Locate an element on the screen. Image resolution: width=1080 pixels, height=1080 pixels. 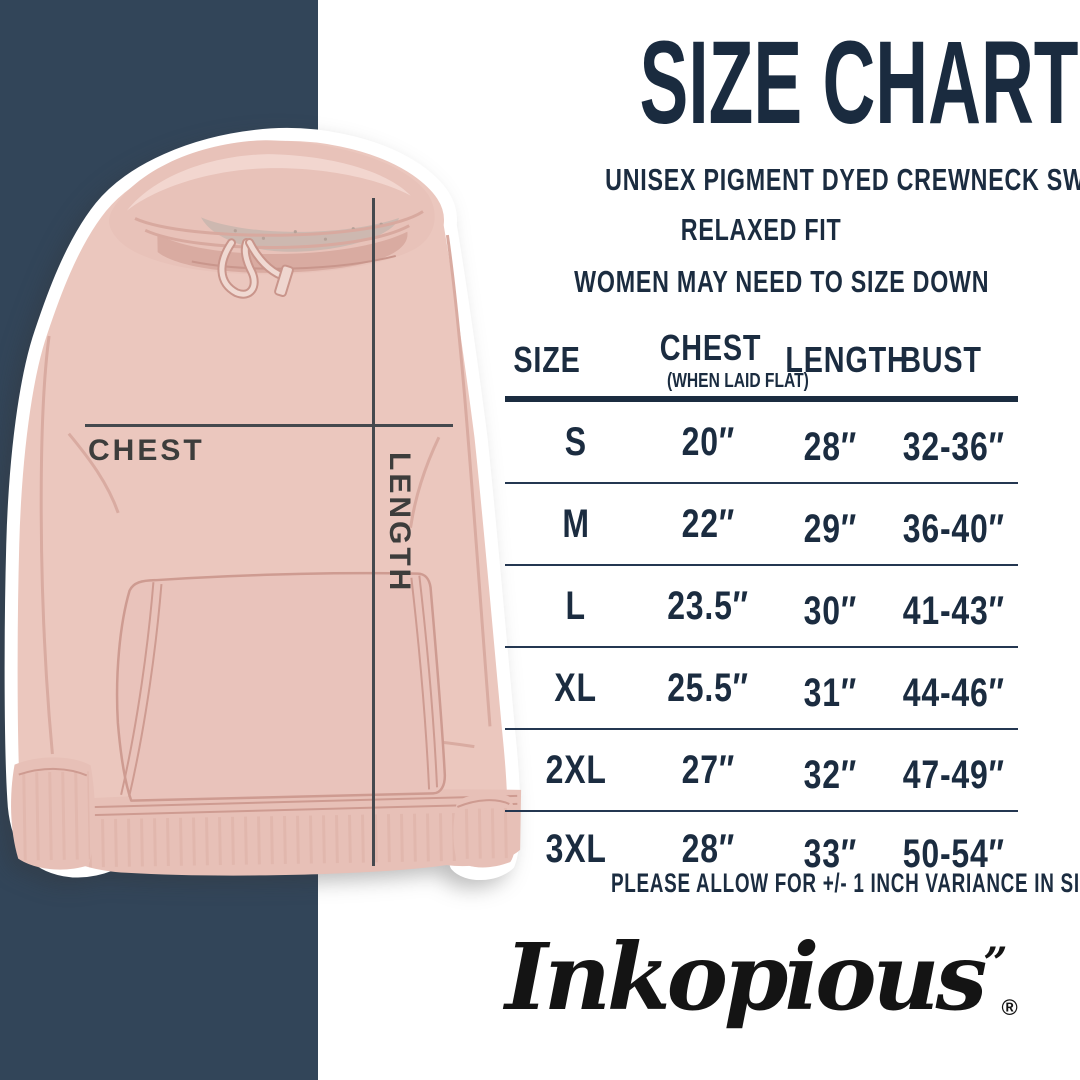
table-row: 3XL 28″ 33″ 50-54″ is located at coordinates (761, 849).